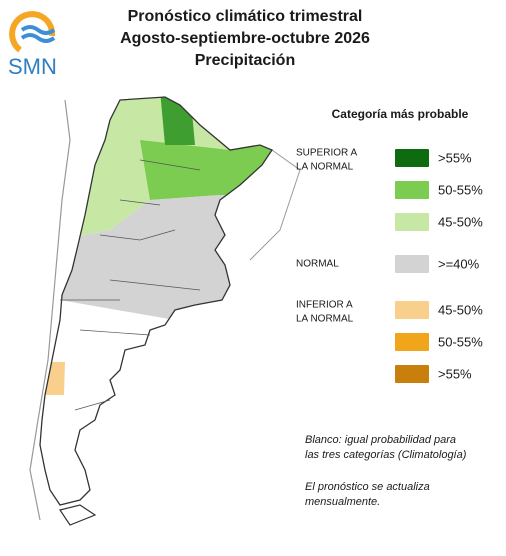 This screenshot has height=556, width=506. I want to click on title-line: Pronóstico climático trimestral, so click(245, 16).